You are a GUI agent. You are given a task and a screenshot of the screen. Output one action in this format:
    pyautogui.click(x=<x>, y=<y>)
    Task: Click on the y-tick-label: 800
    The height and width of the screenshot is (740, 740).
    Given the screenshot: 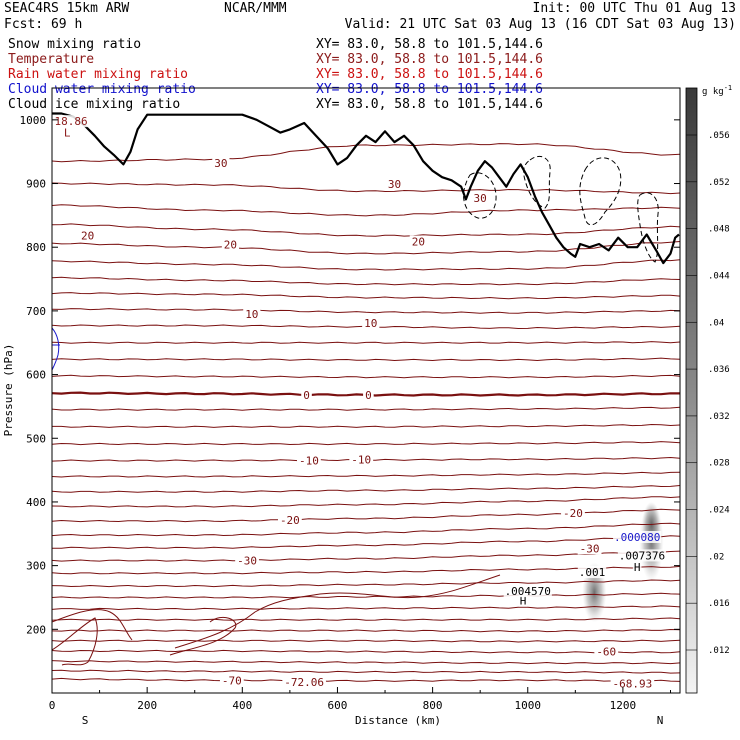 What is the action you would take?
    pyautogui.click(x=36, y=247)
    